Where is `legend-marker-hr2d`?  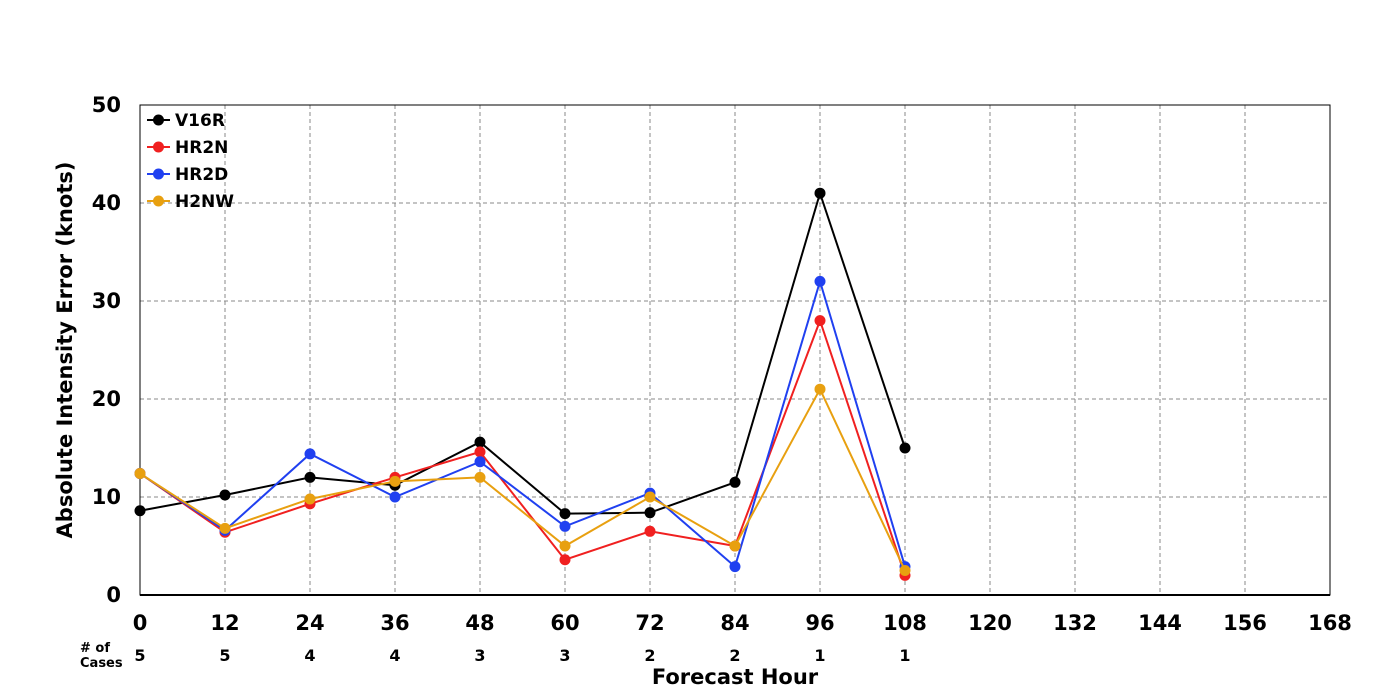
legend-marker-hr2d is located at coordinates (158, 174).